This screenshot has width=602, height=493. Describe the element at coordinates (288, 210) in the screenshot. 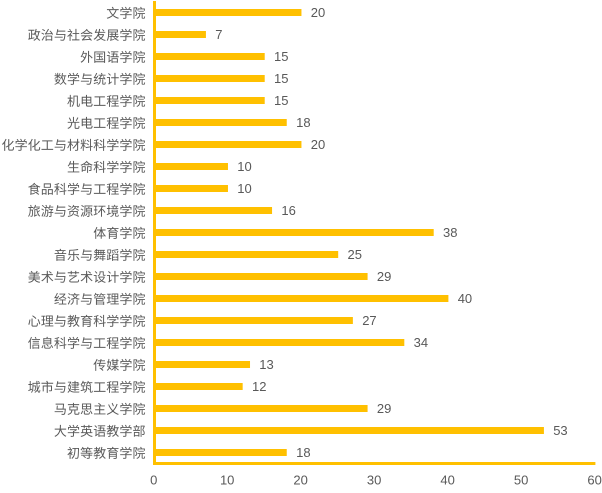

I see `svg-text: 16` at that location.